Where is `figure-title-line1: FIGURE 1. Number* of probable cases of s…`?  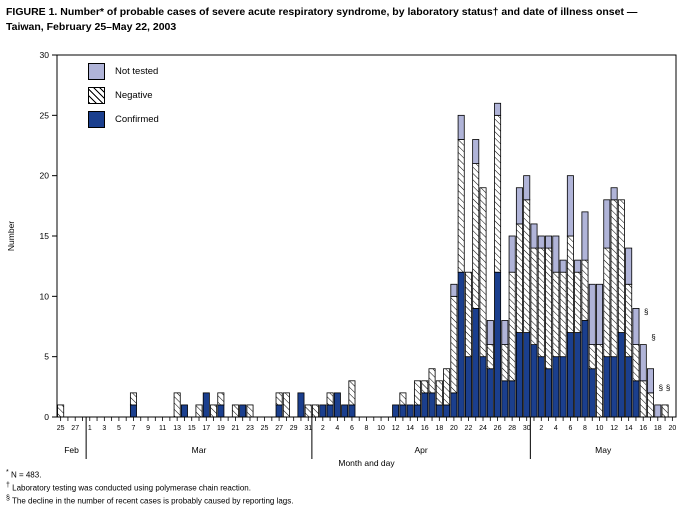 figure-title-line1: FIGURE 1. Number* of probable cases of s… is located at coordinates (322, 12).